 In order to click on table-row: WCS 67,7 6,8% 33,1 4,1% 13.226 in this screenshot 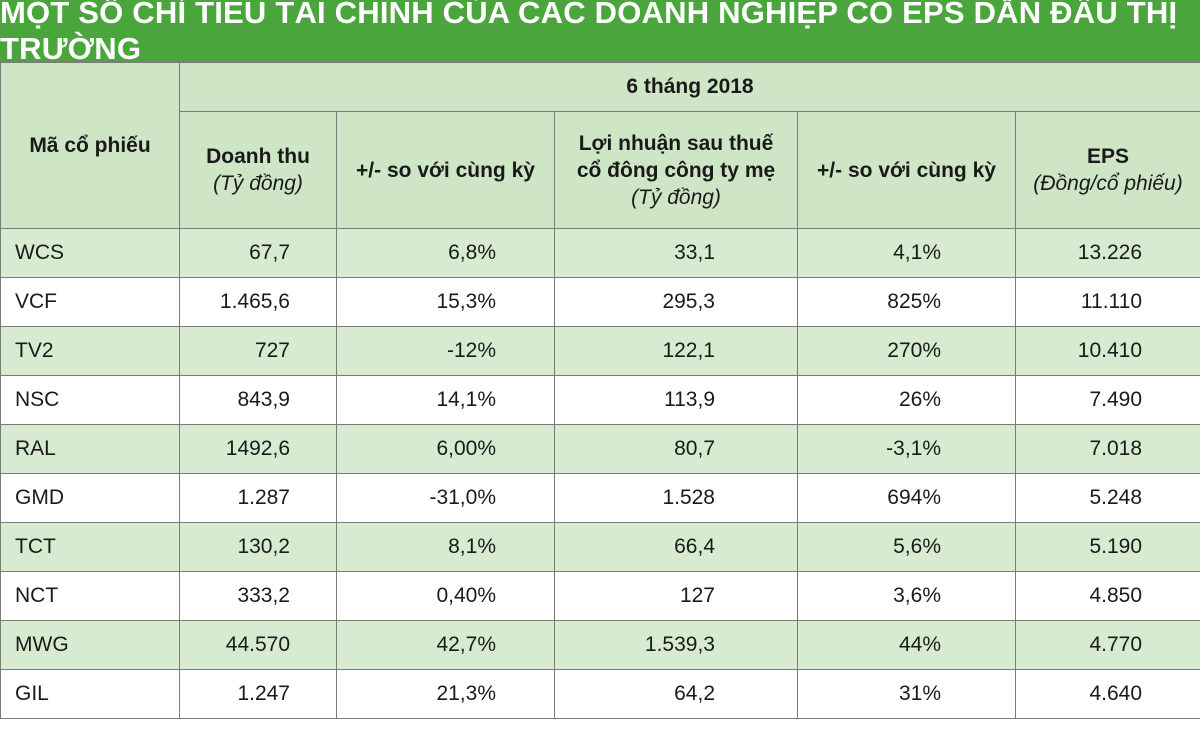, I will do `click(600, 253)`.